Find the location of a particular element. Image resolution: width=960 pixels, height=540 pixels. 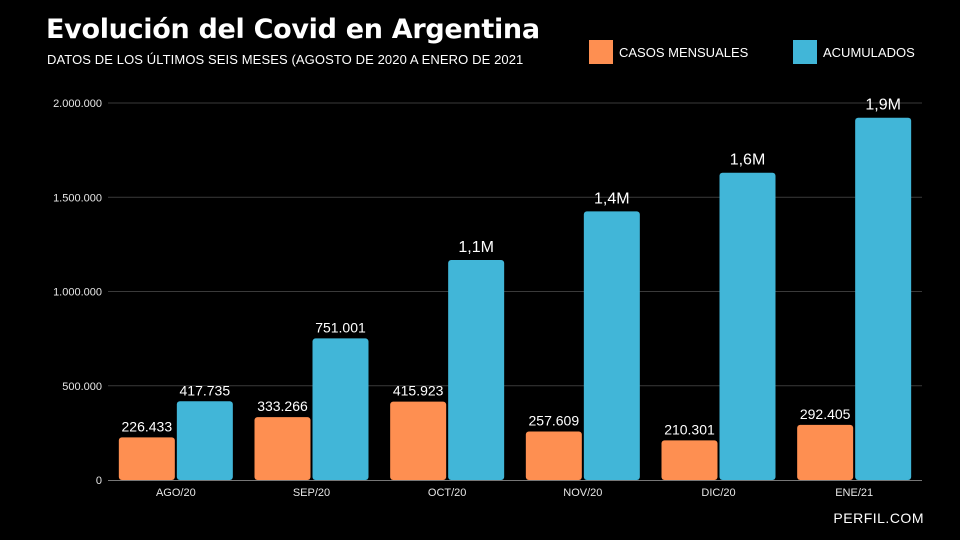

y-tick-label: 500.000 is located at coordinates (82, 387).